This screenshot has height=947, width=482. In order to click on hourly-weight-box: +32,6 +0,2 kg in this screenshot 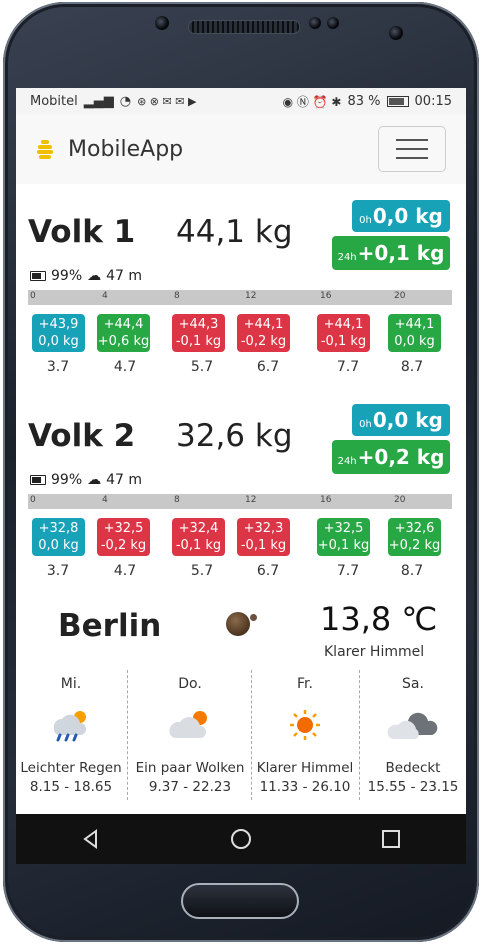, I will do `click(414, 537)`.